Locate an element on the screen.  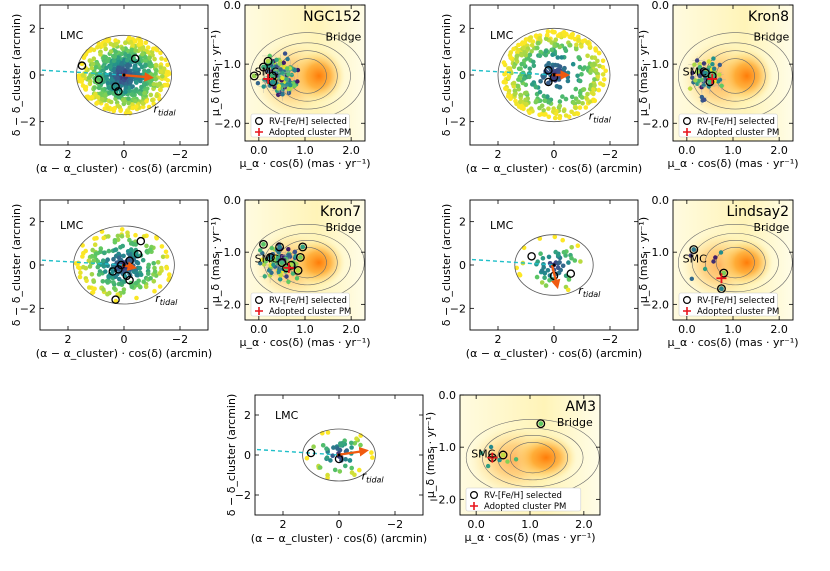
cluster-ngc152-cluster-name: NGC152 is located at coordinates (332, 17).